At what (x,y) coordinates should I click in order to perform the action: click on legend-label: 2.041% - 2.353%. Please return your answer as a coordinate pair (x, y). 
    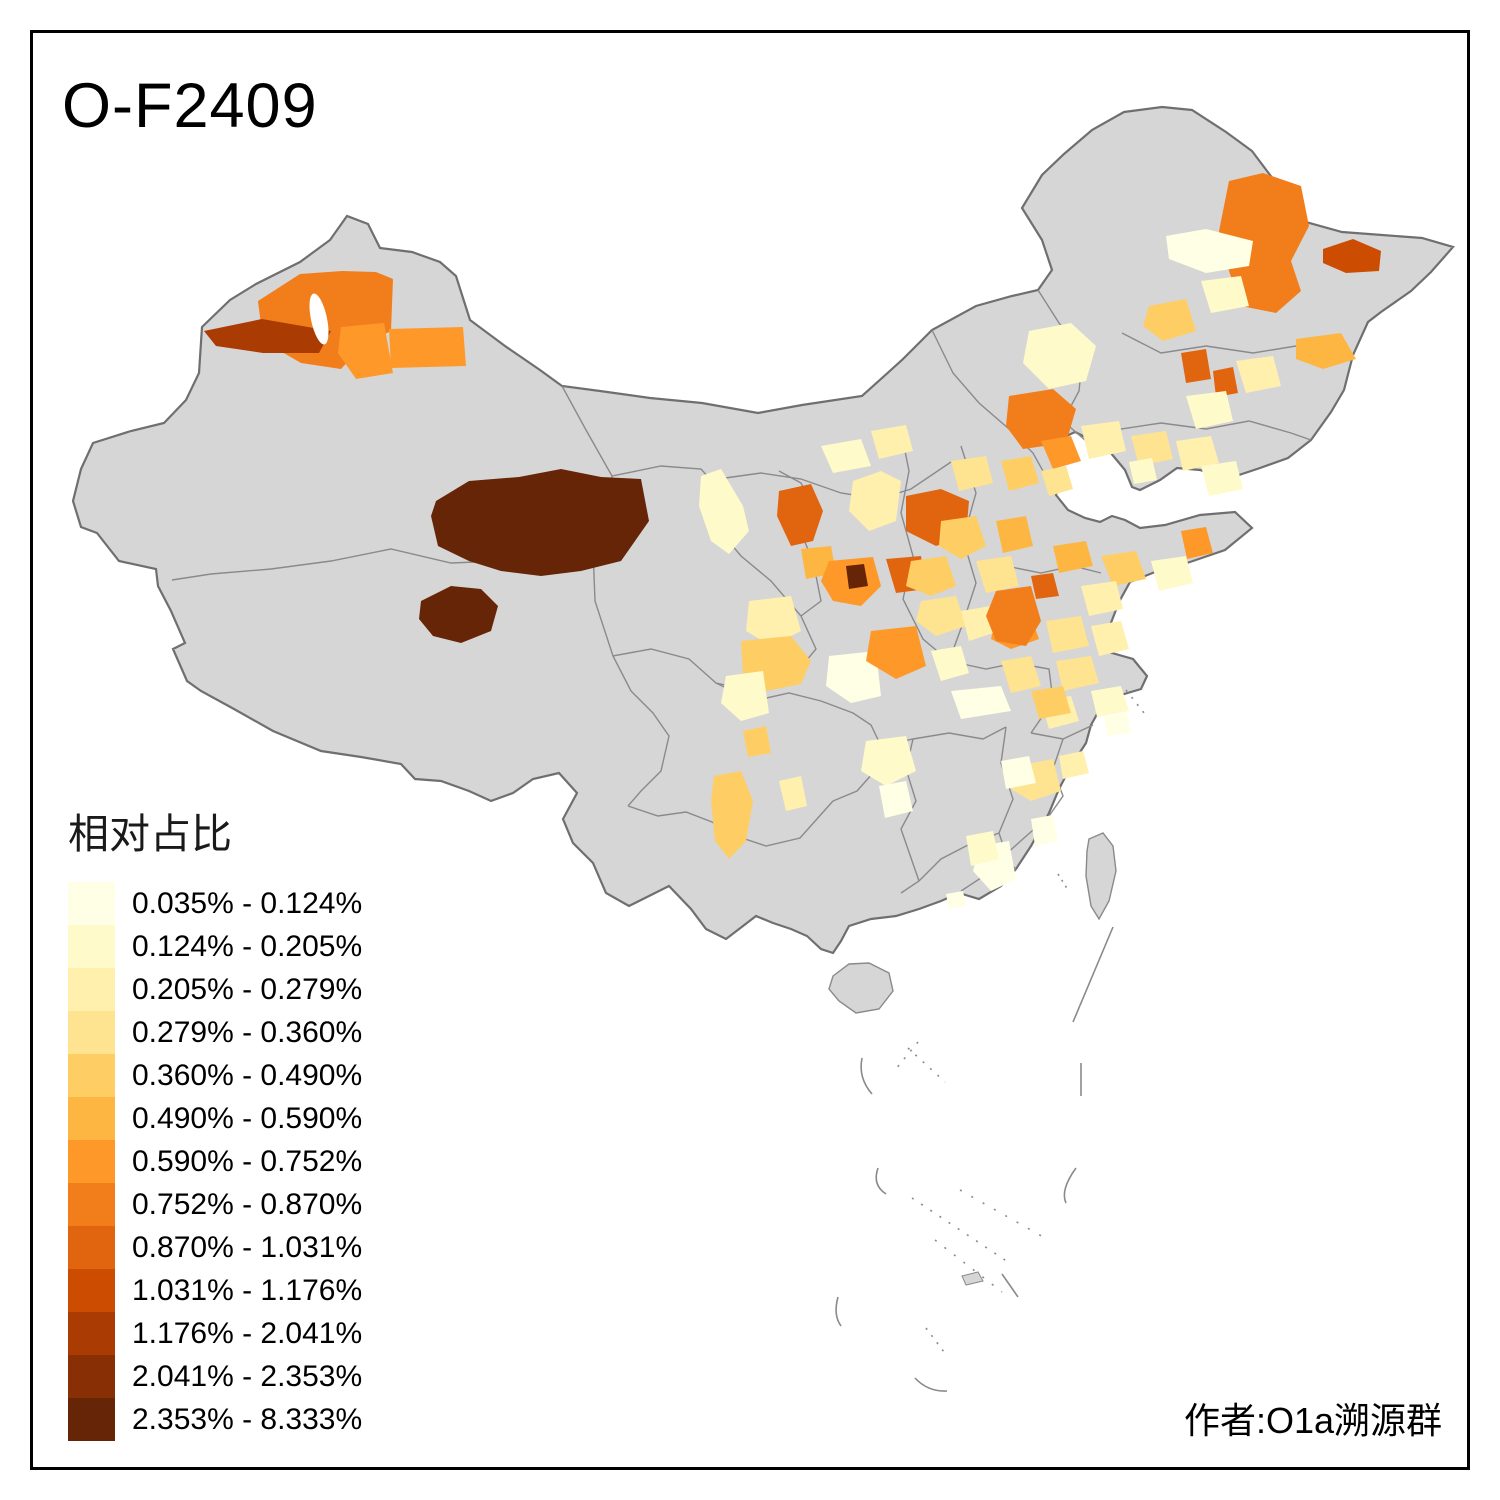
    Looking at the image, I should click on (247, 1376).